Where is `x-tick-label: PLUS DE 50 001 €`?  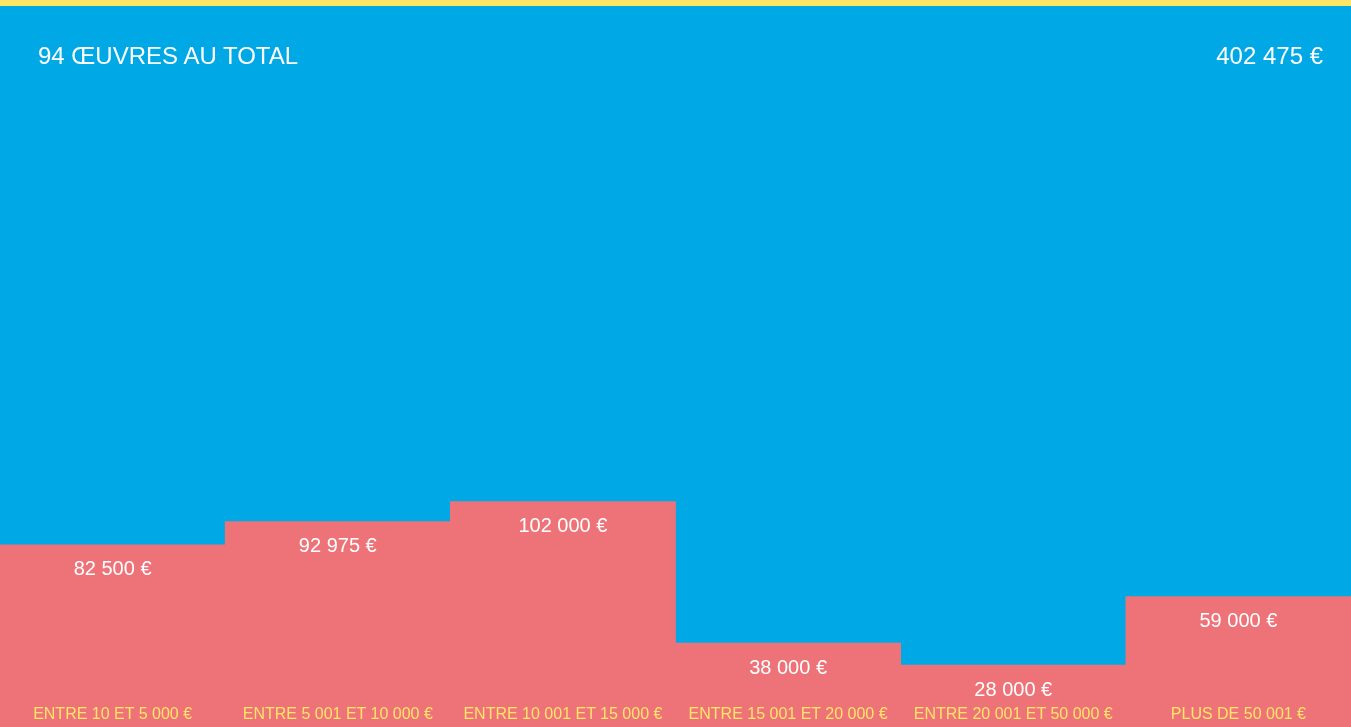 x-tick-label: PLUS DE 50 001 € is located at coordinates (1238, 714).